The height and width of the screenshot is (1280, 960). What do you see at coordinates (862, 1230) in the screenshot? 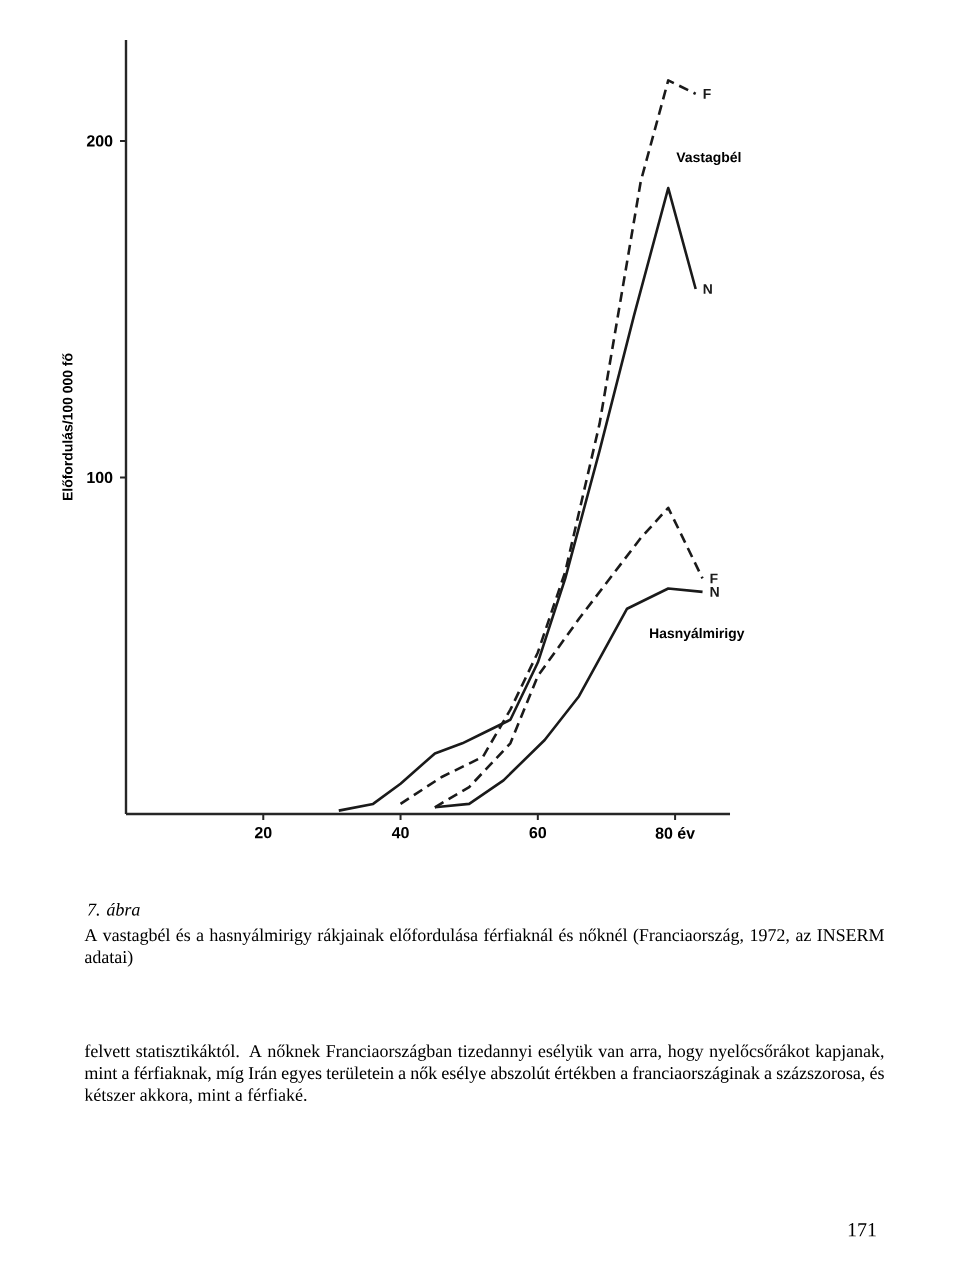
I see `text: 171` at bounding box center [862, 1230].